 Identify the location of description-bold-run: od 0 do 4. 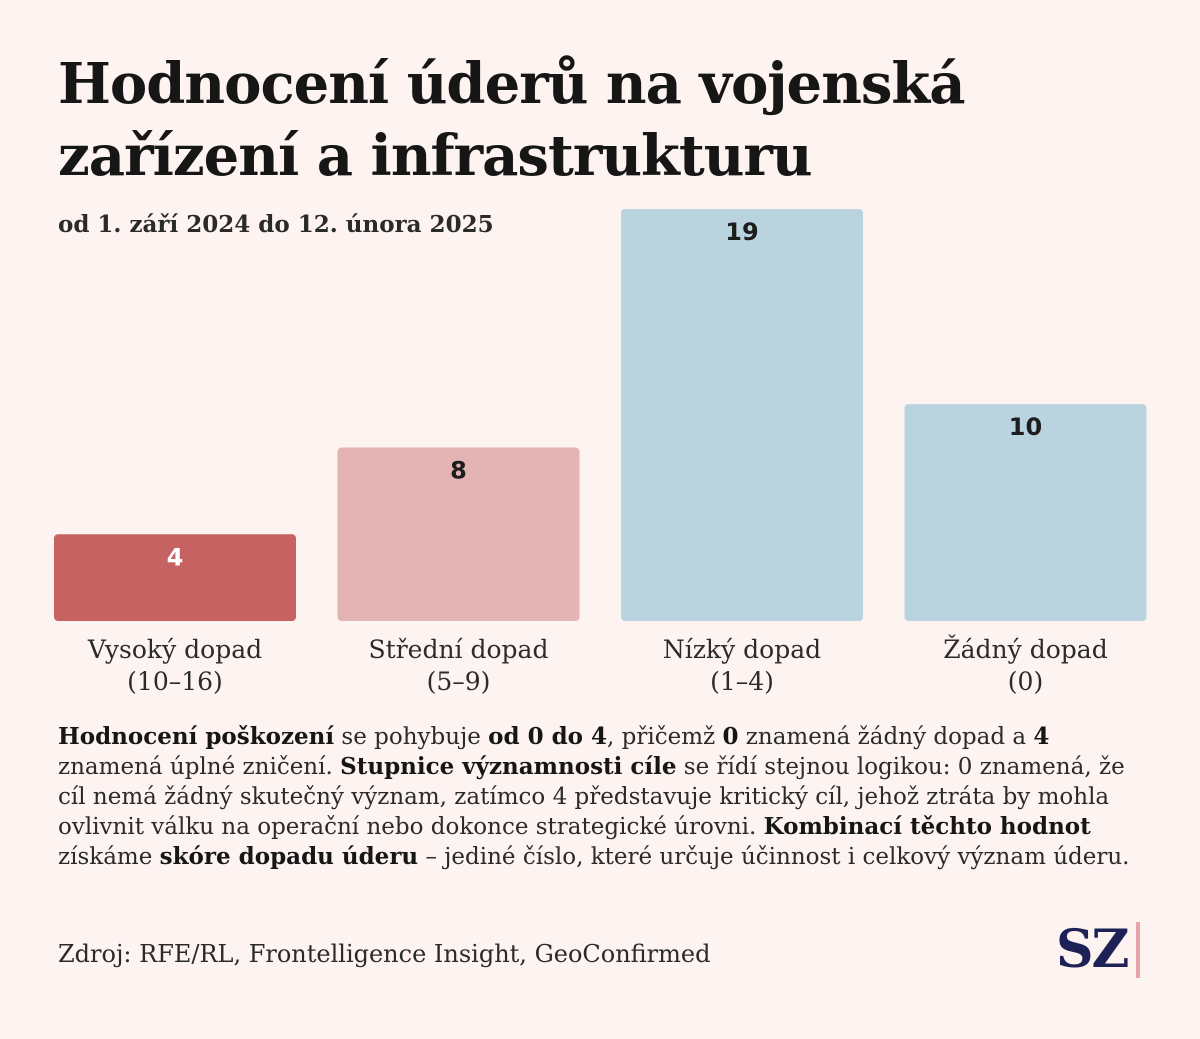
(548, 736).